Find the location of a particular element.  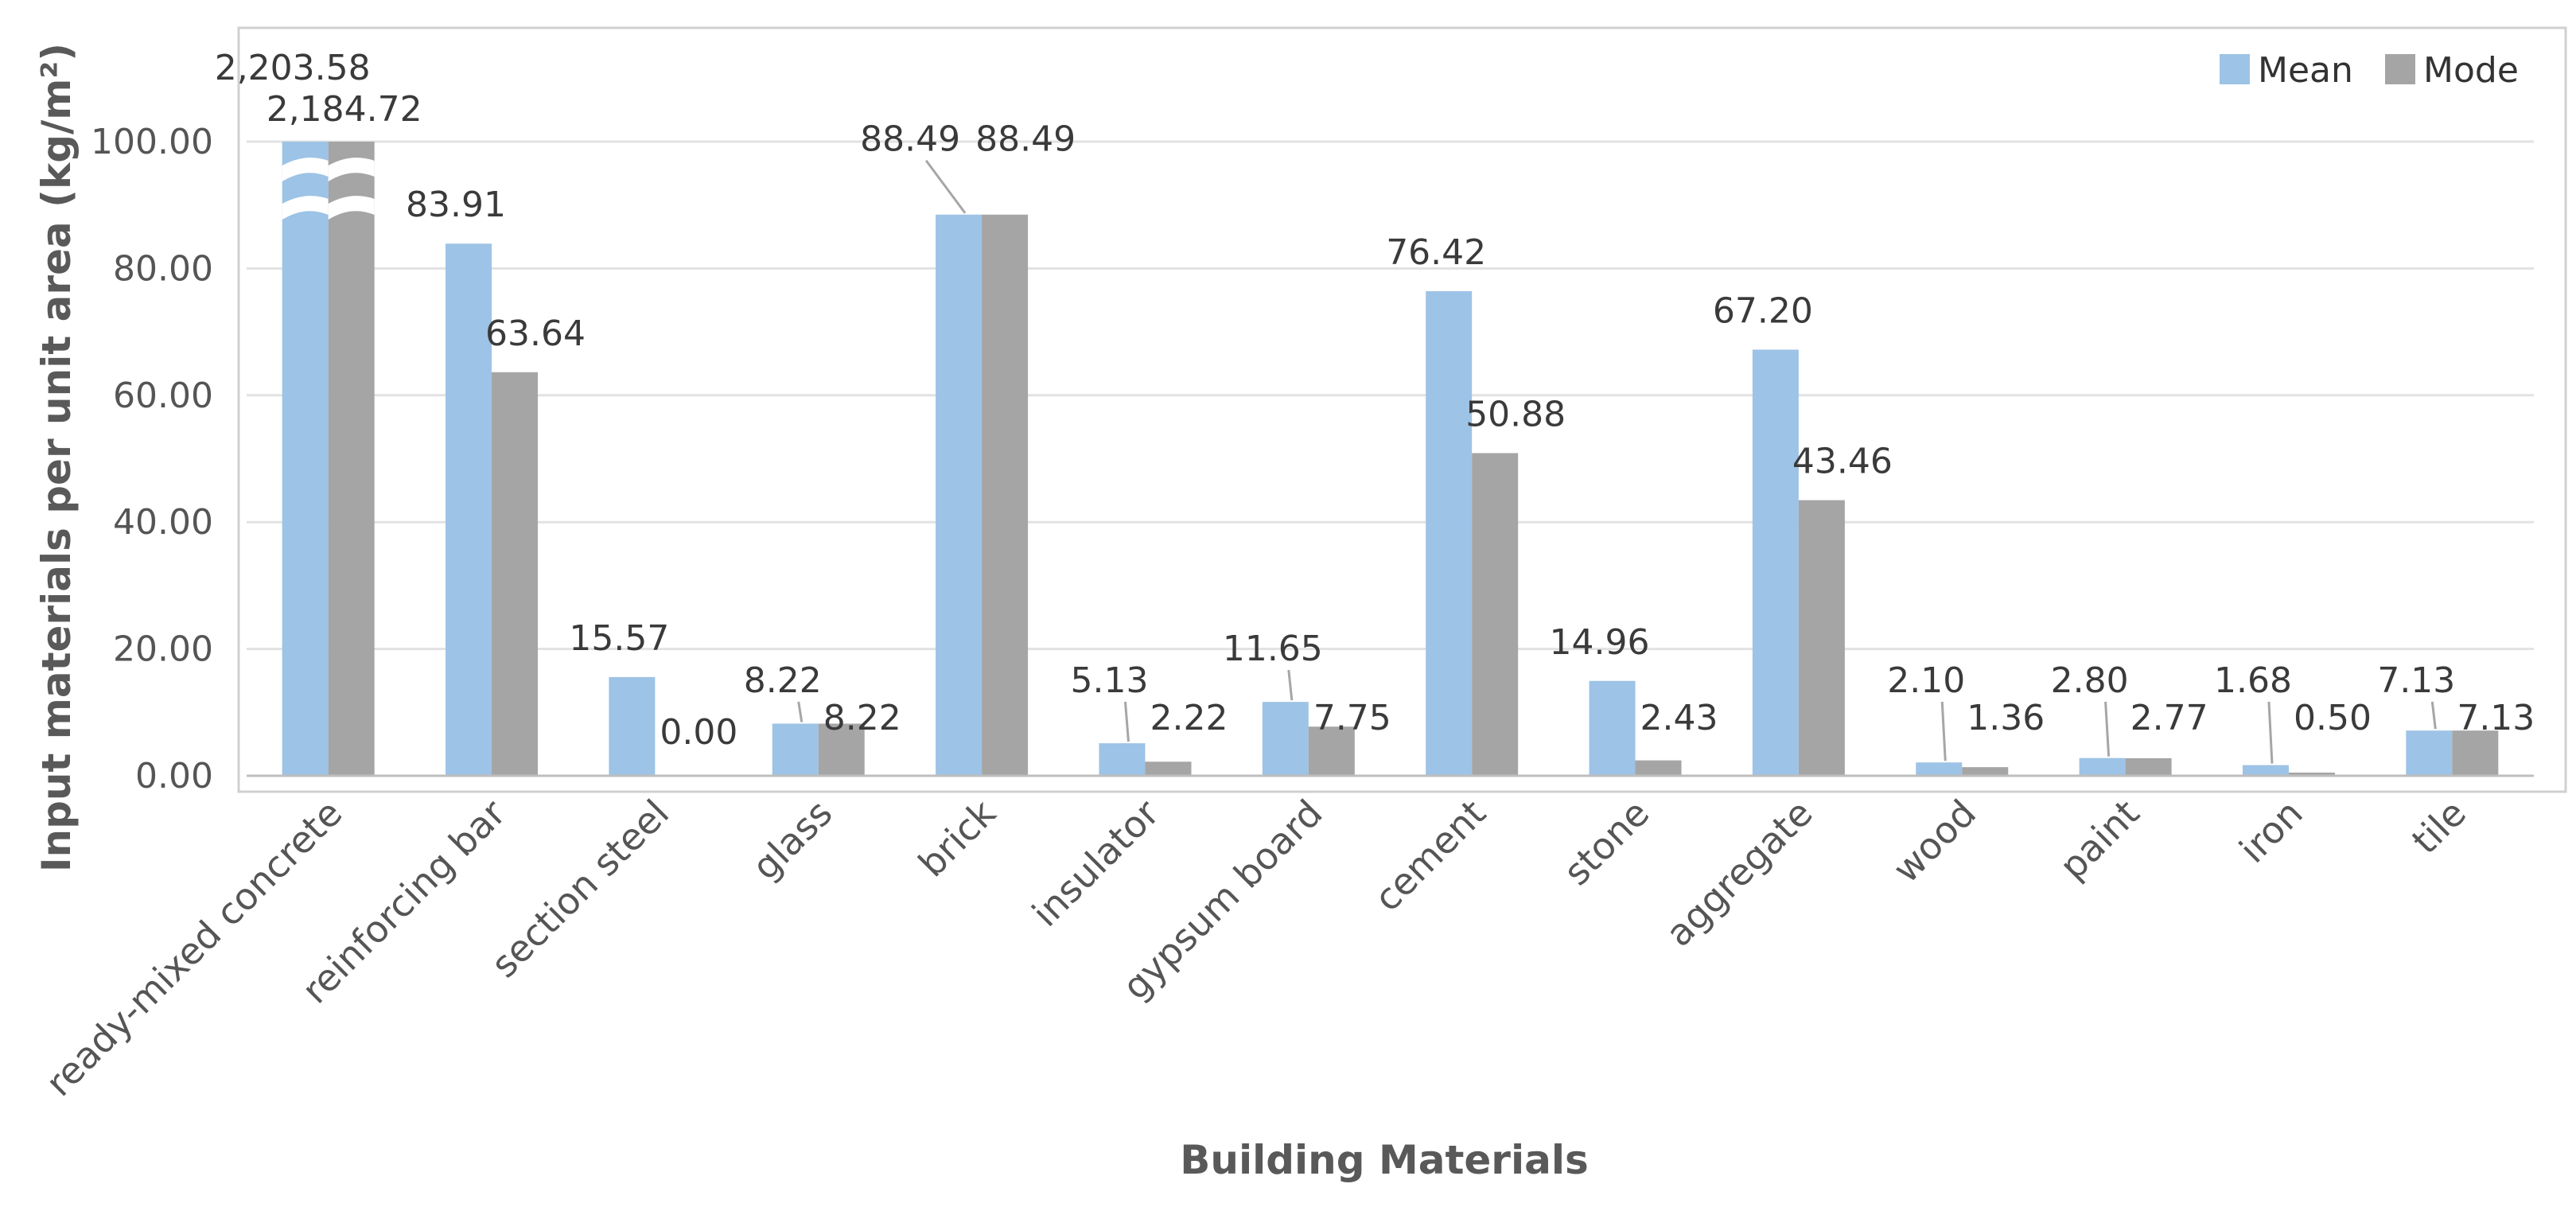

y-tick-label: 80.00 is located at coordinates (163, 268).